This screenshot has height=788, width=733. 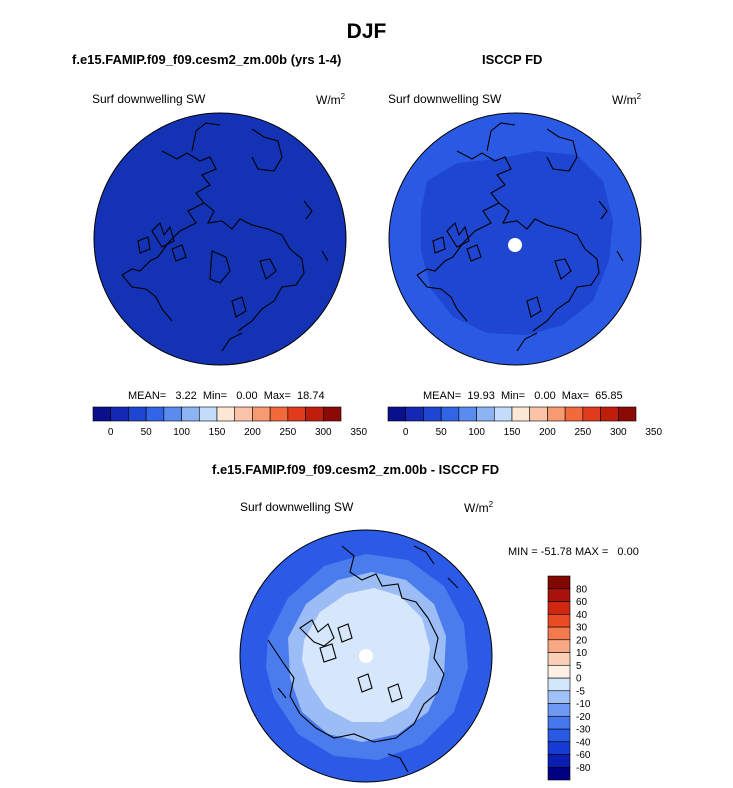 I want to click on panel-3-colorbar-tick-label: 80, so click(x=582, y=589).